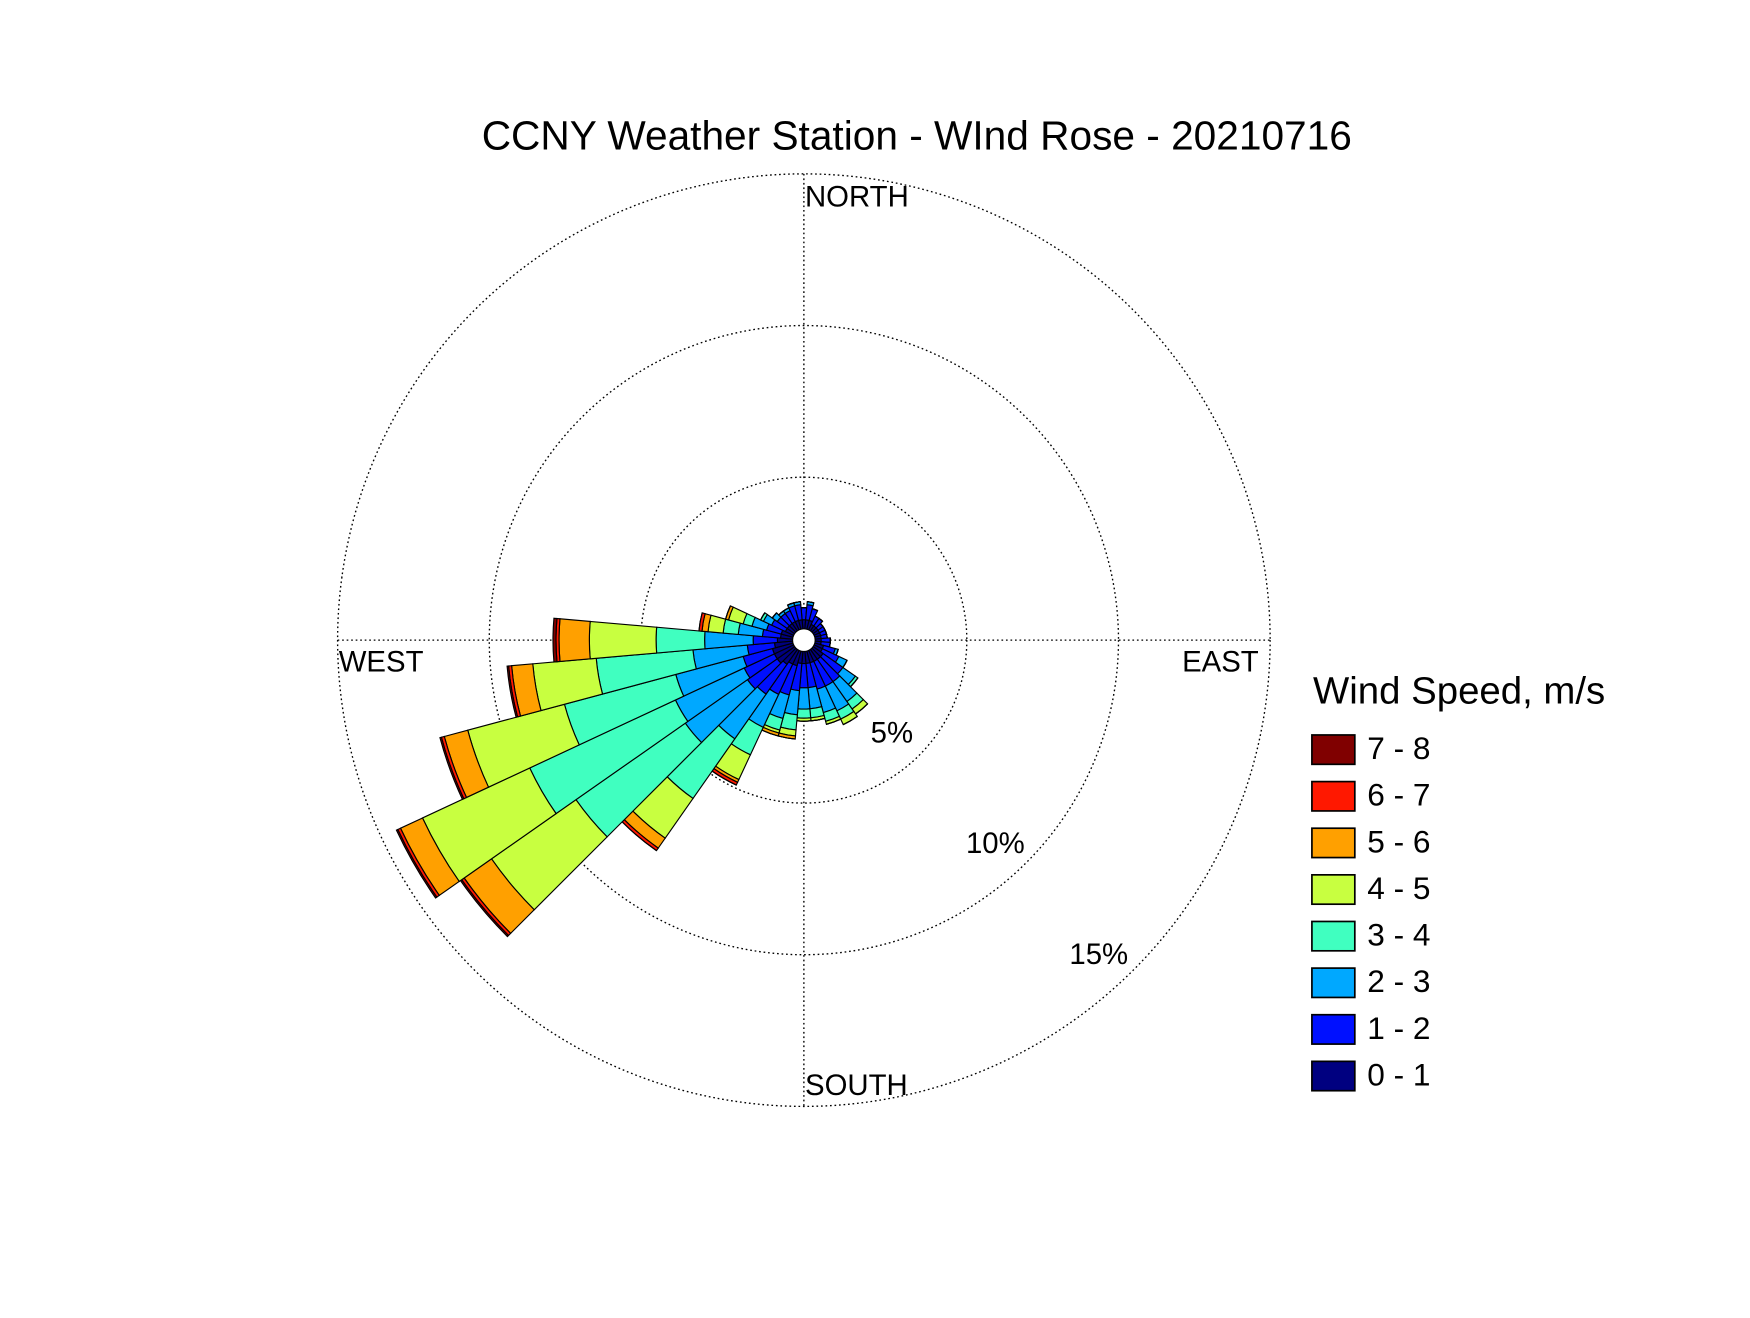  Describe the element at coordinates (1398, 795) in the screenshot. I see `legend-label: 6 - 7` at that location.